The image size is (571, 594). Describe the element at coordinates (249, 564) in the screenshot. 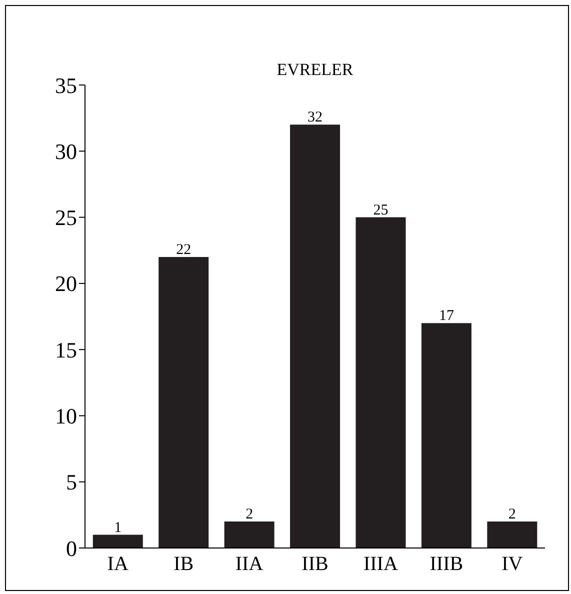

I see `x-tick-label: IIA` at that location.